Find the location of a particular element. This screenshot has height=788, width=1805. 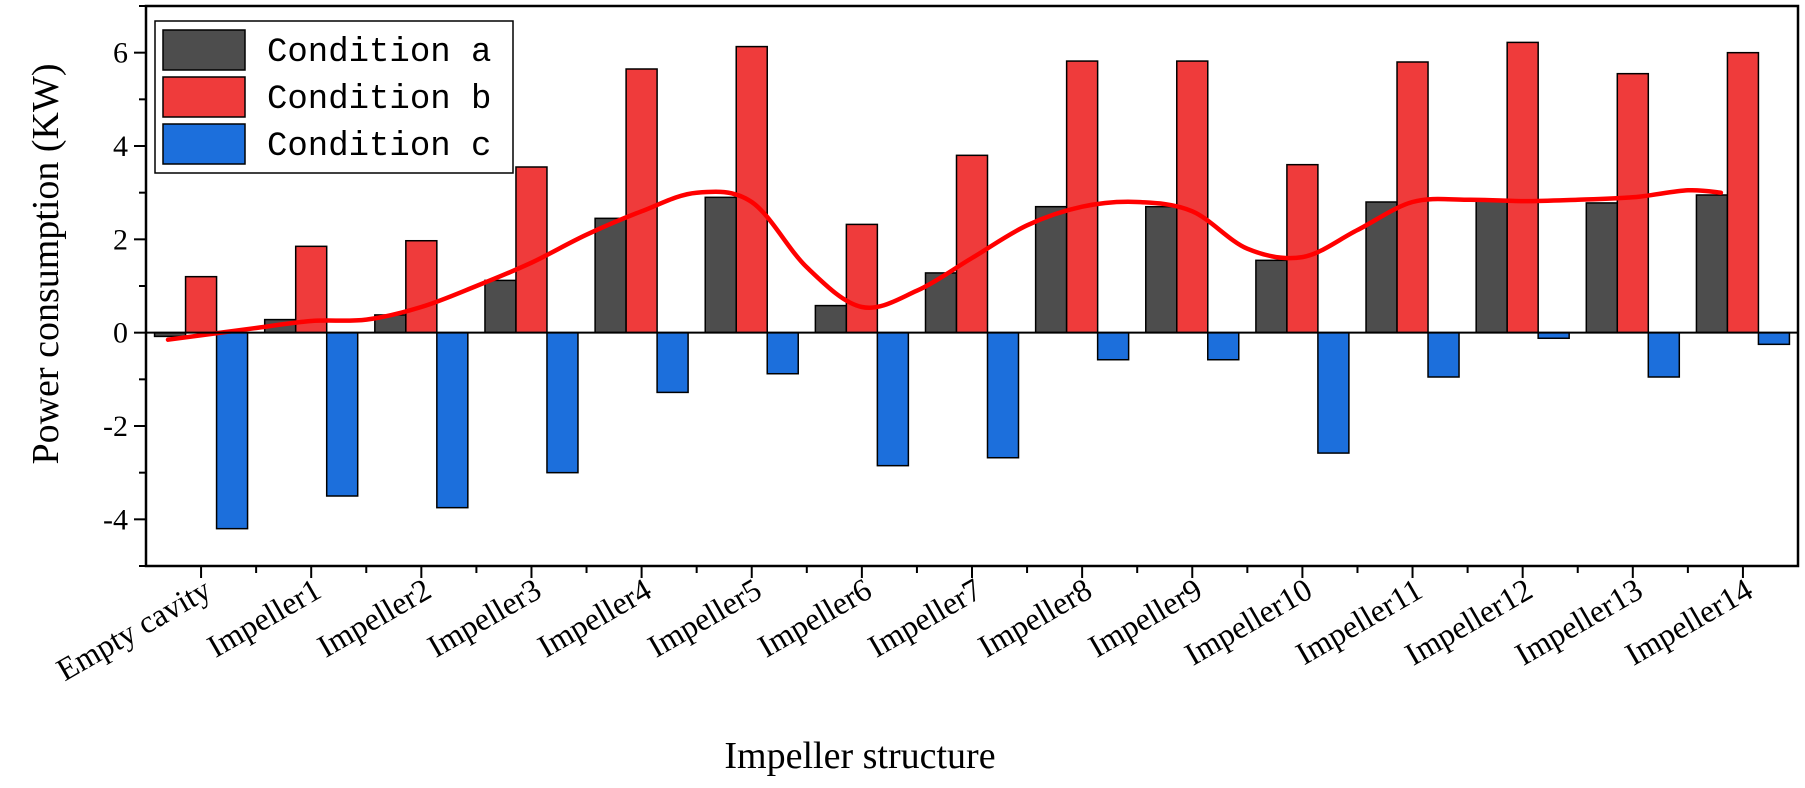

y-tick-label: 0 is located at coordinates (120, 333).